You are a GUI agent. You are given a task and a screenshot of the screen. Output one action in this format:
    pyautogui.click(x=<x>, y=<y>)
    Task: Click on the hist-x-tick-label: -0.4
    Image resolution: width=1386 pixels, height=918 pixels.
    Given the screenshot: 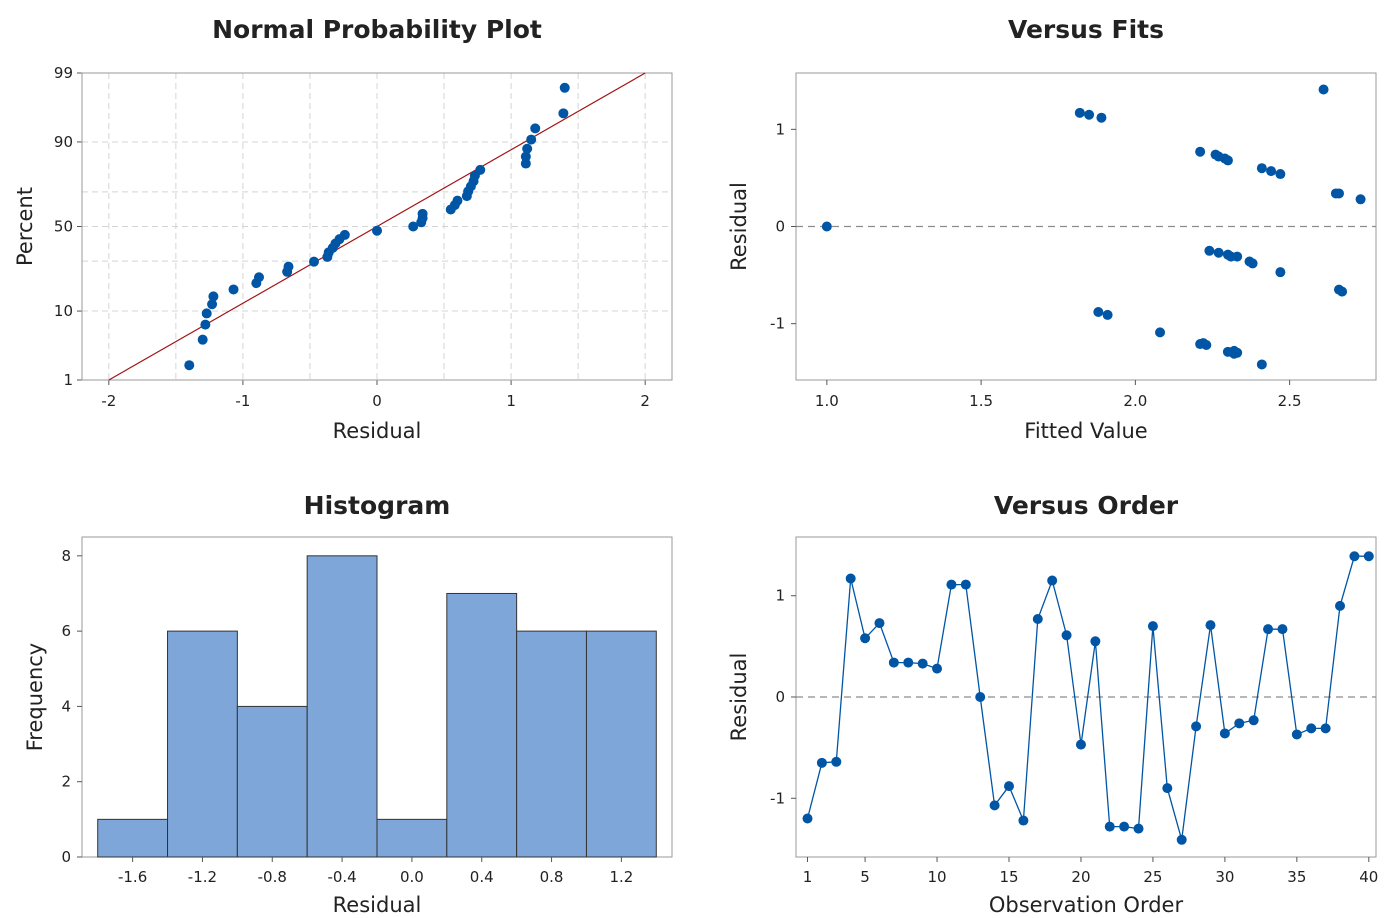 What is the action you would take?
    pyautogui.click(x=341, y=877)
    